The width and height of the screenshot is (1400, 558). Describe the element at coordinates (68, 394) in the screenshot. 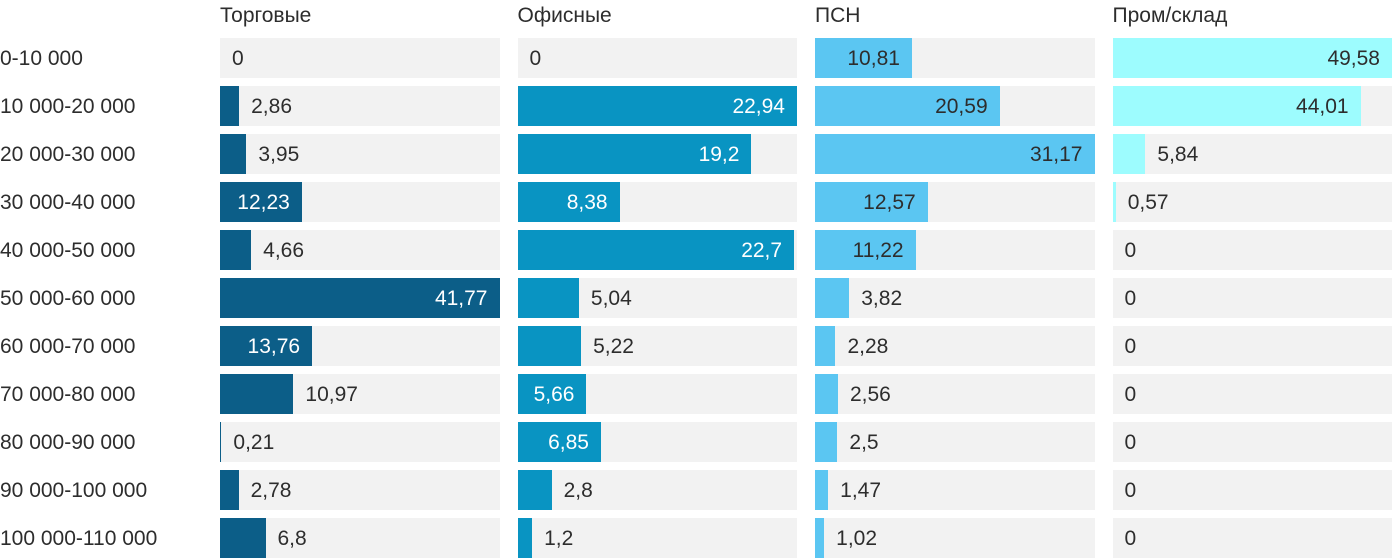

I see `row-label: 70 000-80 000` at that location.